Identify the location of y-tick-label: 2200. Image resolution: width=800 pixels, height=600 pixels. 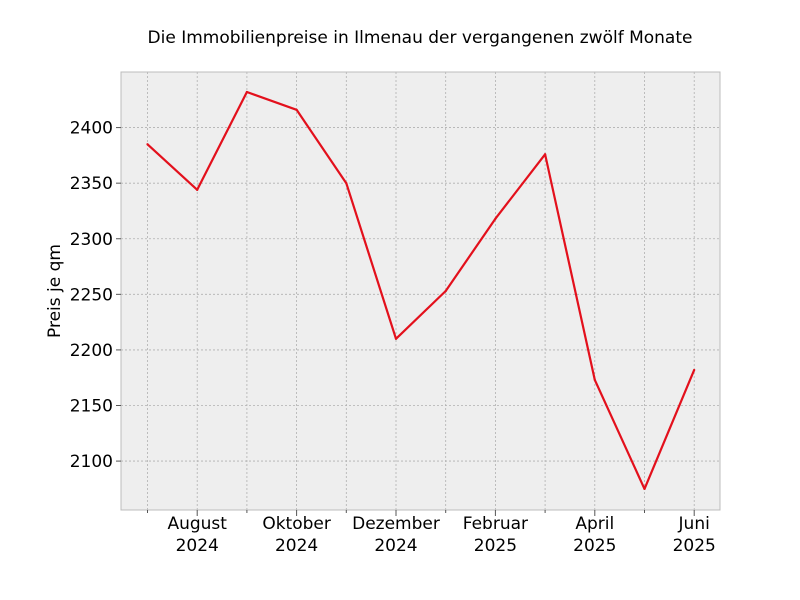
(91, 351).